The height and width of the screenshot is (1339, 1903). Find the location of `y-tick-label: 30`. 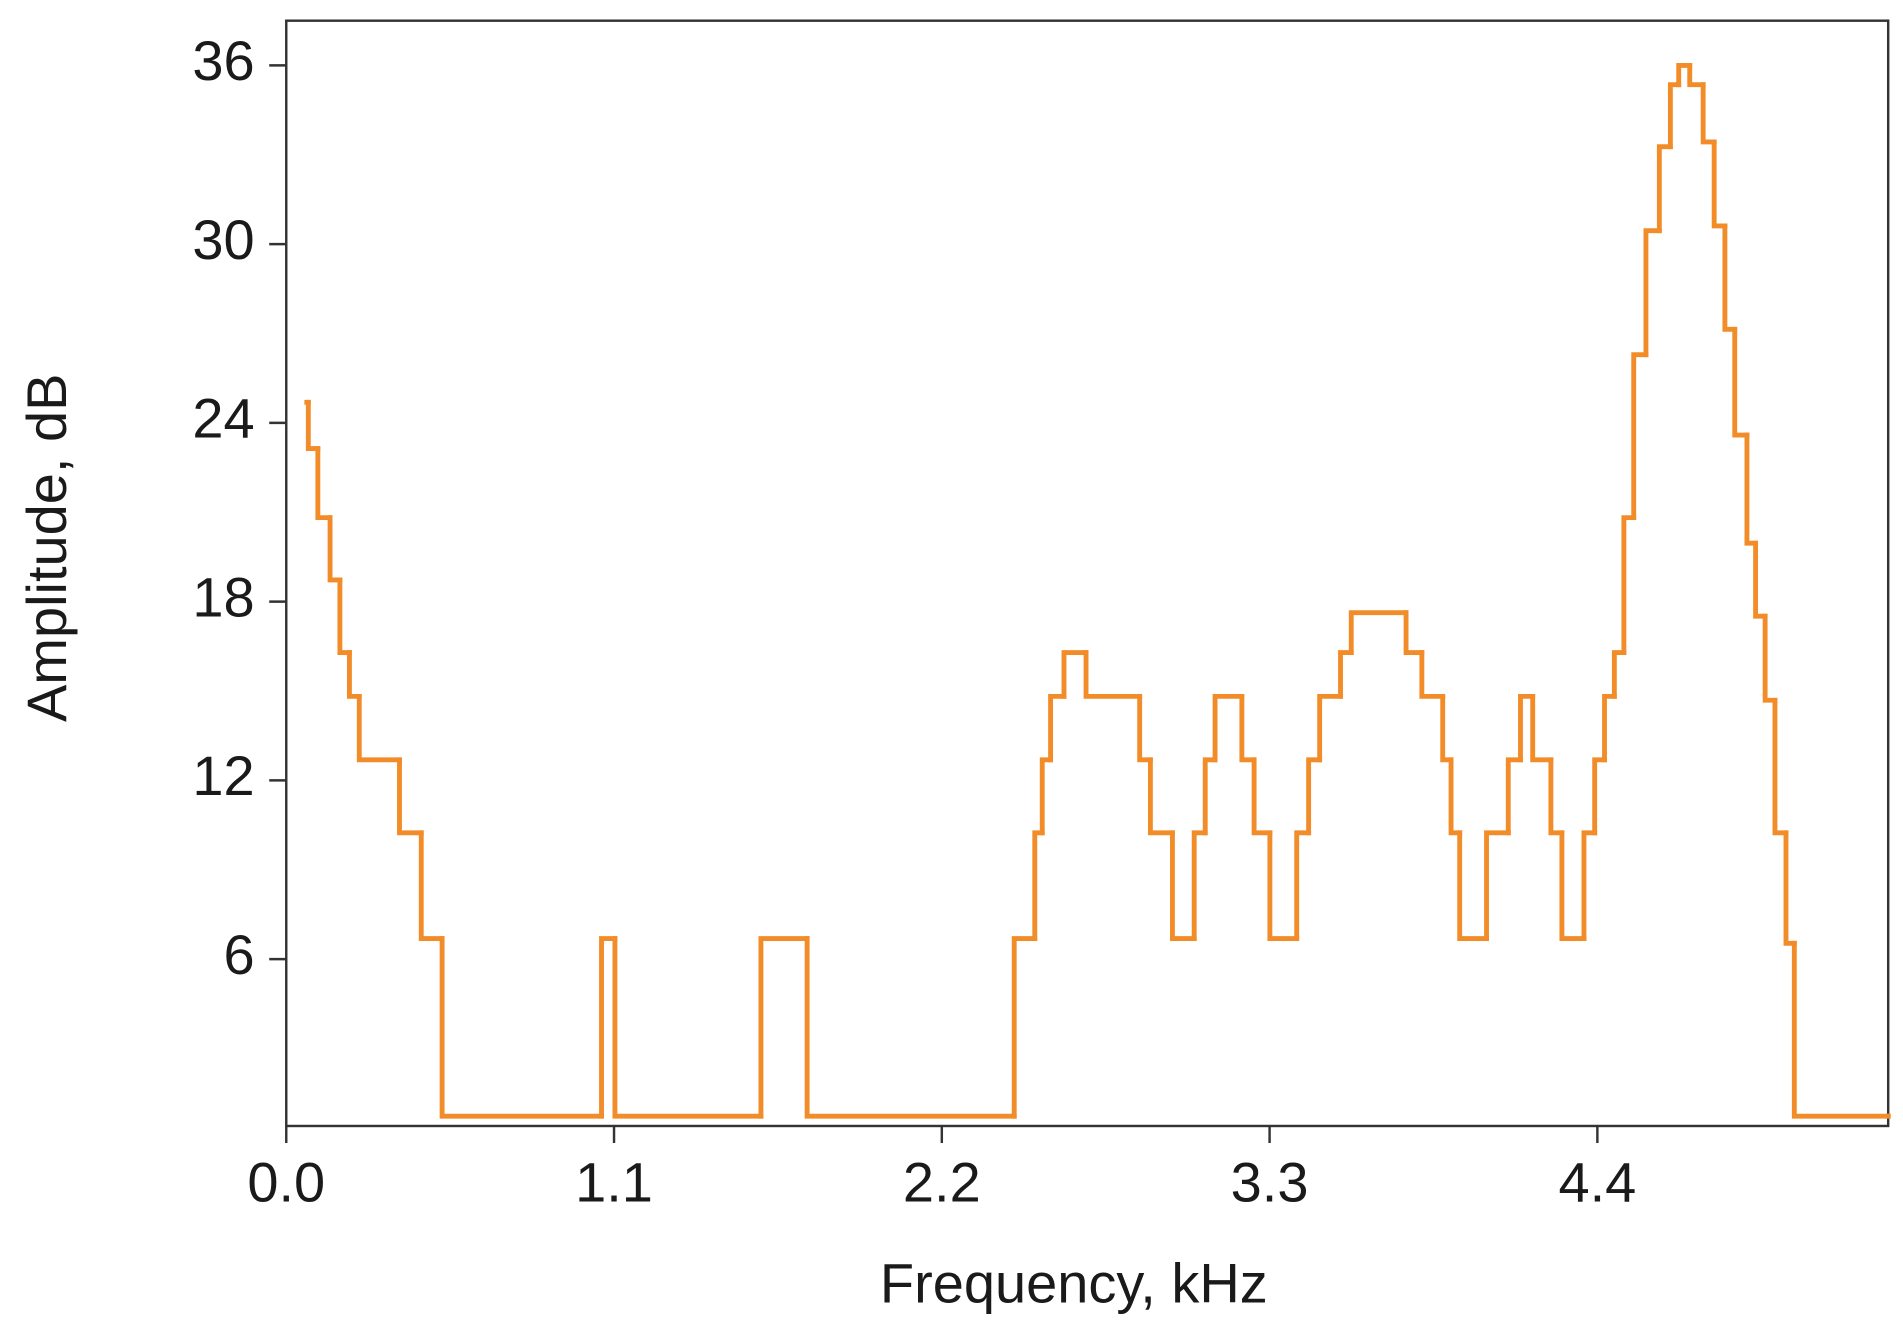

y-tick-label: 30 is located at coordinates (223, 239).